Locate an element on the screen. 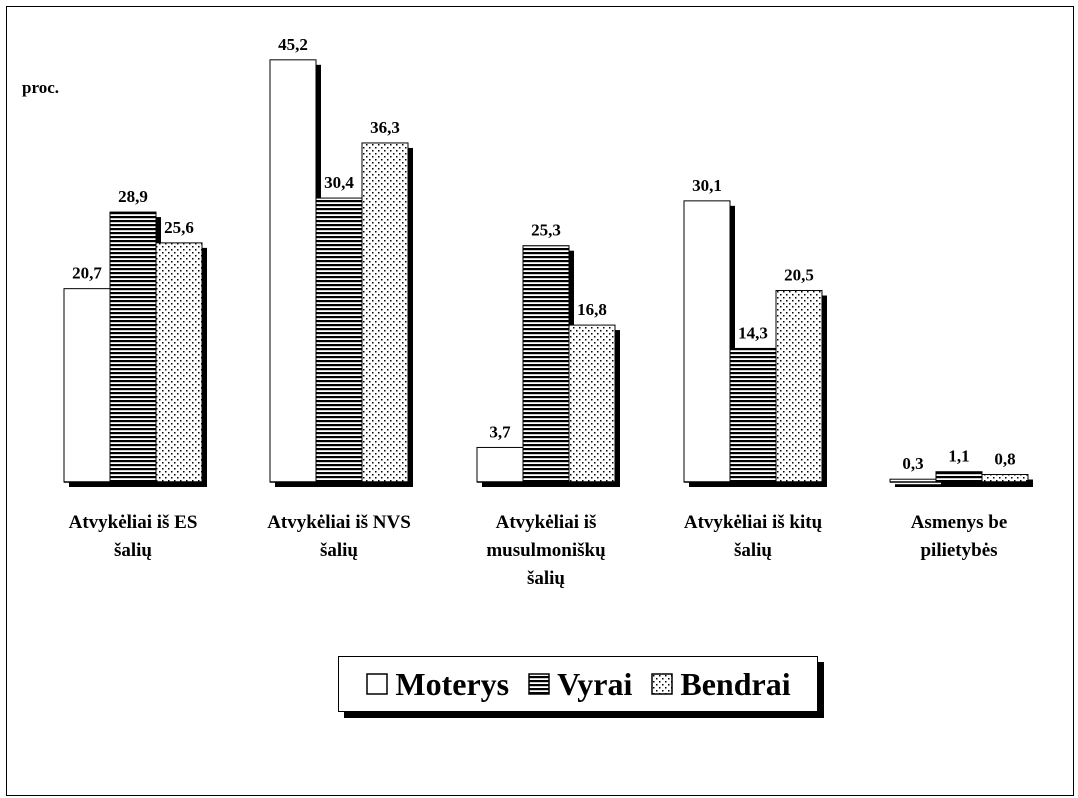 This screenshot has height=798, width=1078. legend-swatch-plain is located at coordinates (377, 684).